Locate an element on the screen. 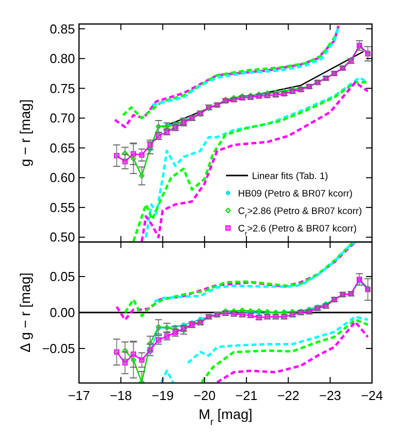 The height and width of the screenshot is (434, 395). x-tick-label: −24 is located at coordinates (372, 395).